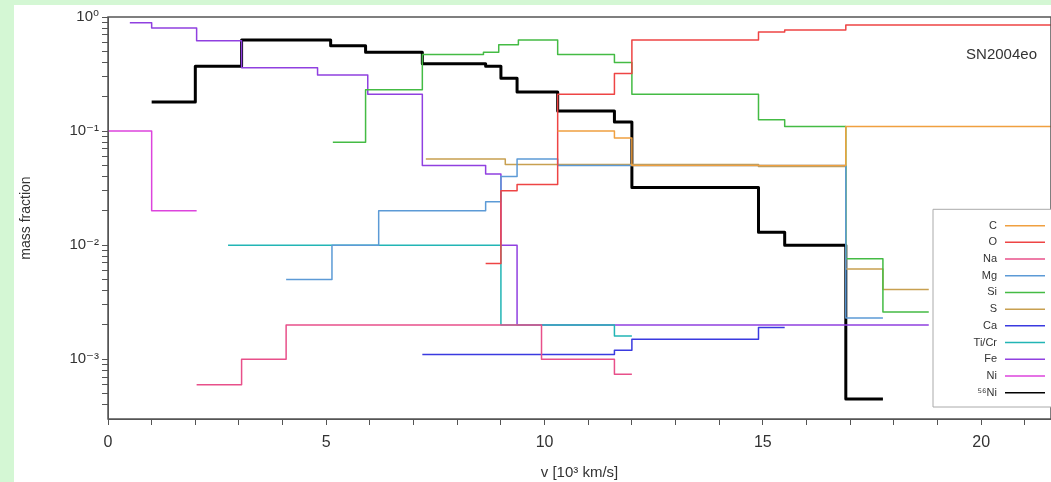  I want to click on y-axis-title: mass fraction, so click(25, 218).